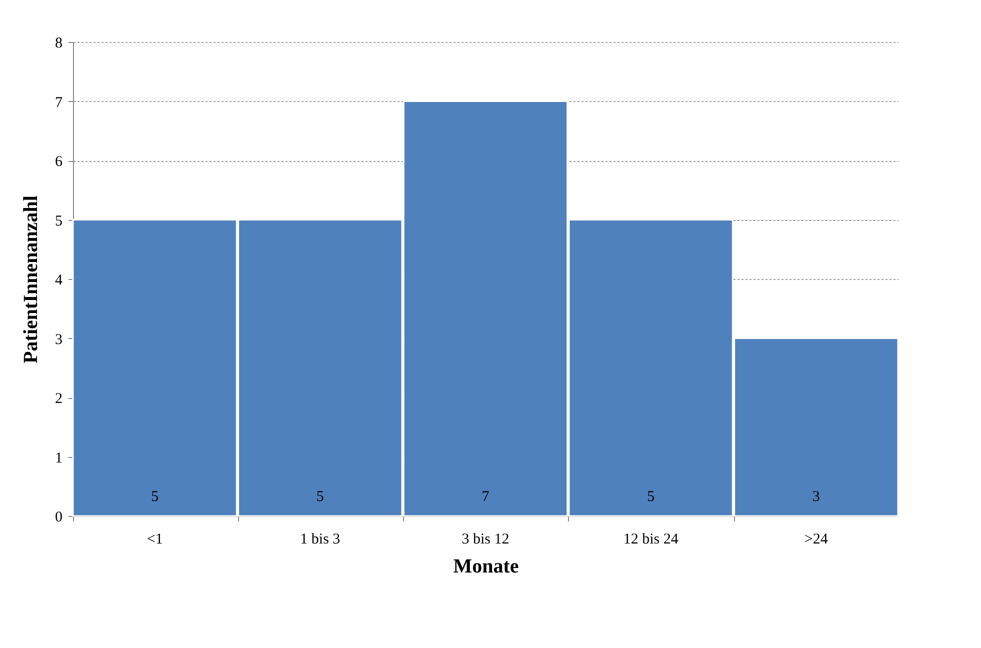  Describe the element at coordinates (59, 162) in the screenshot. I see `y-tick-label: 6` at that location.